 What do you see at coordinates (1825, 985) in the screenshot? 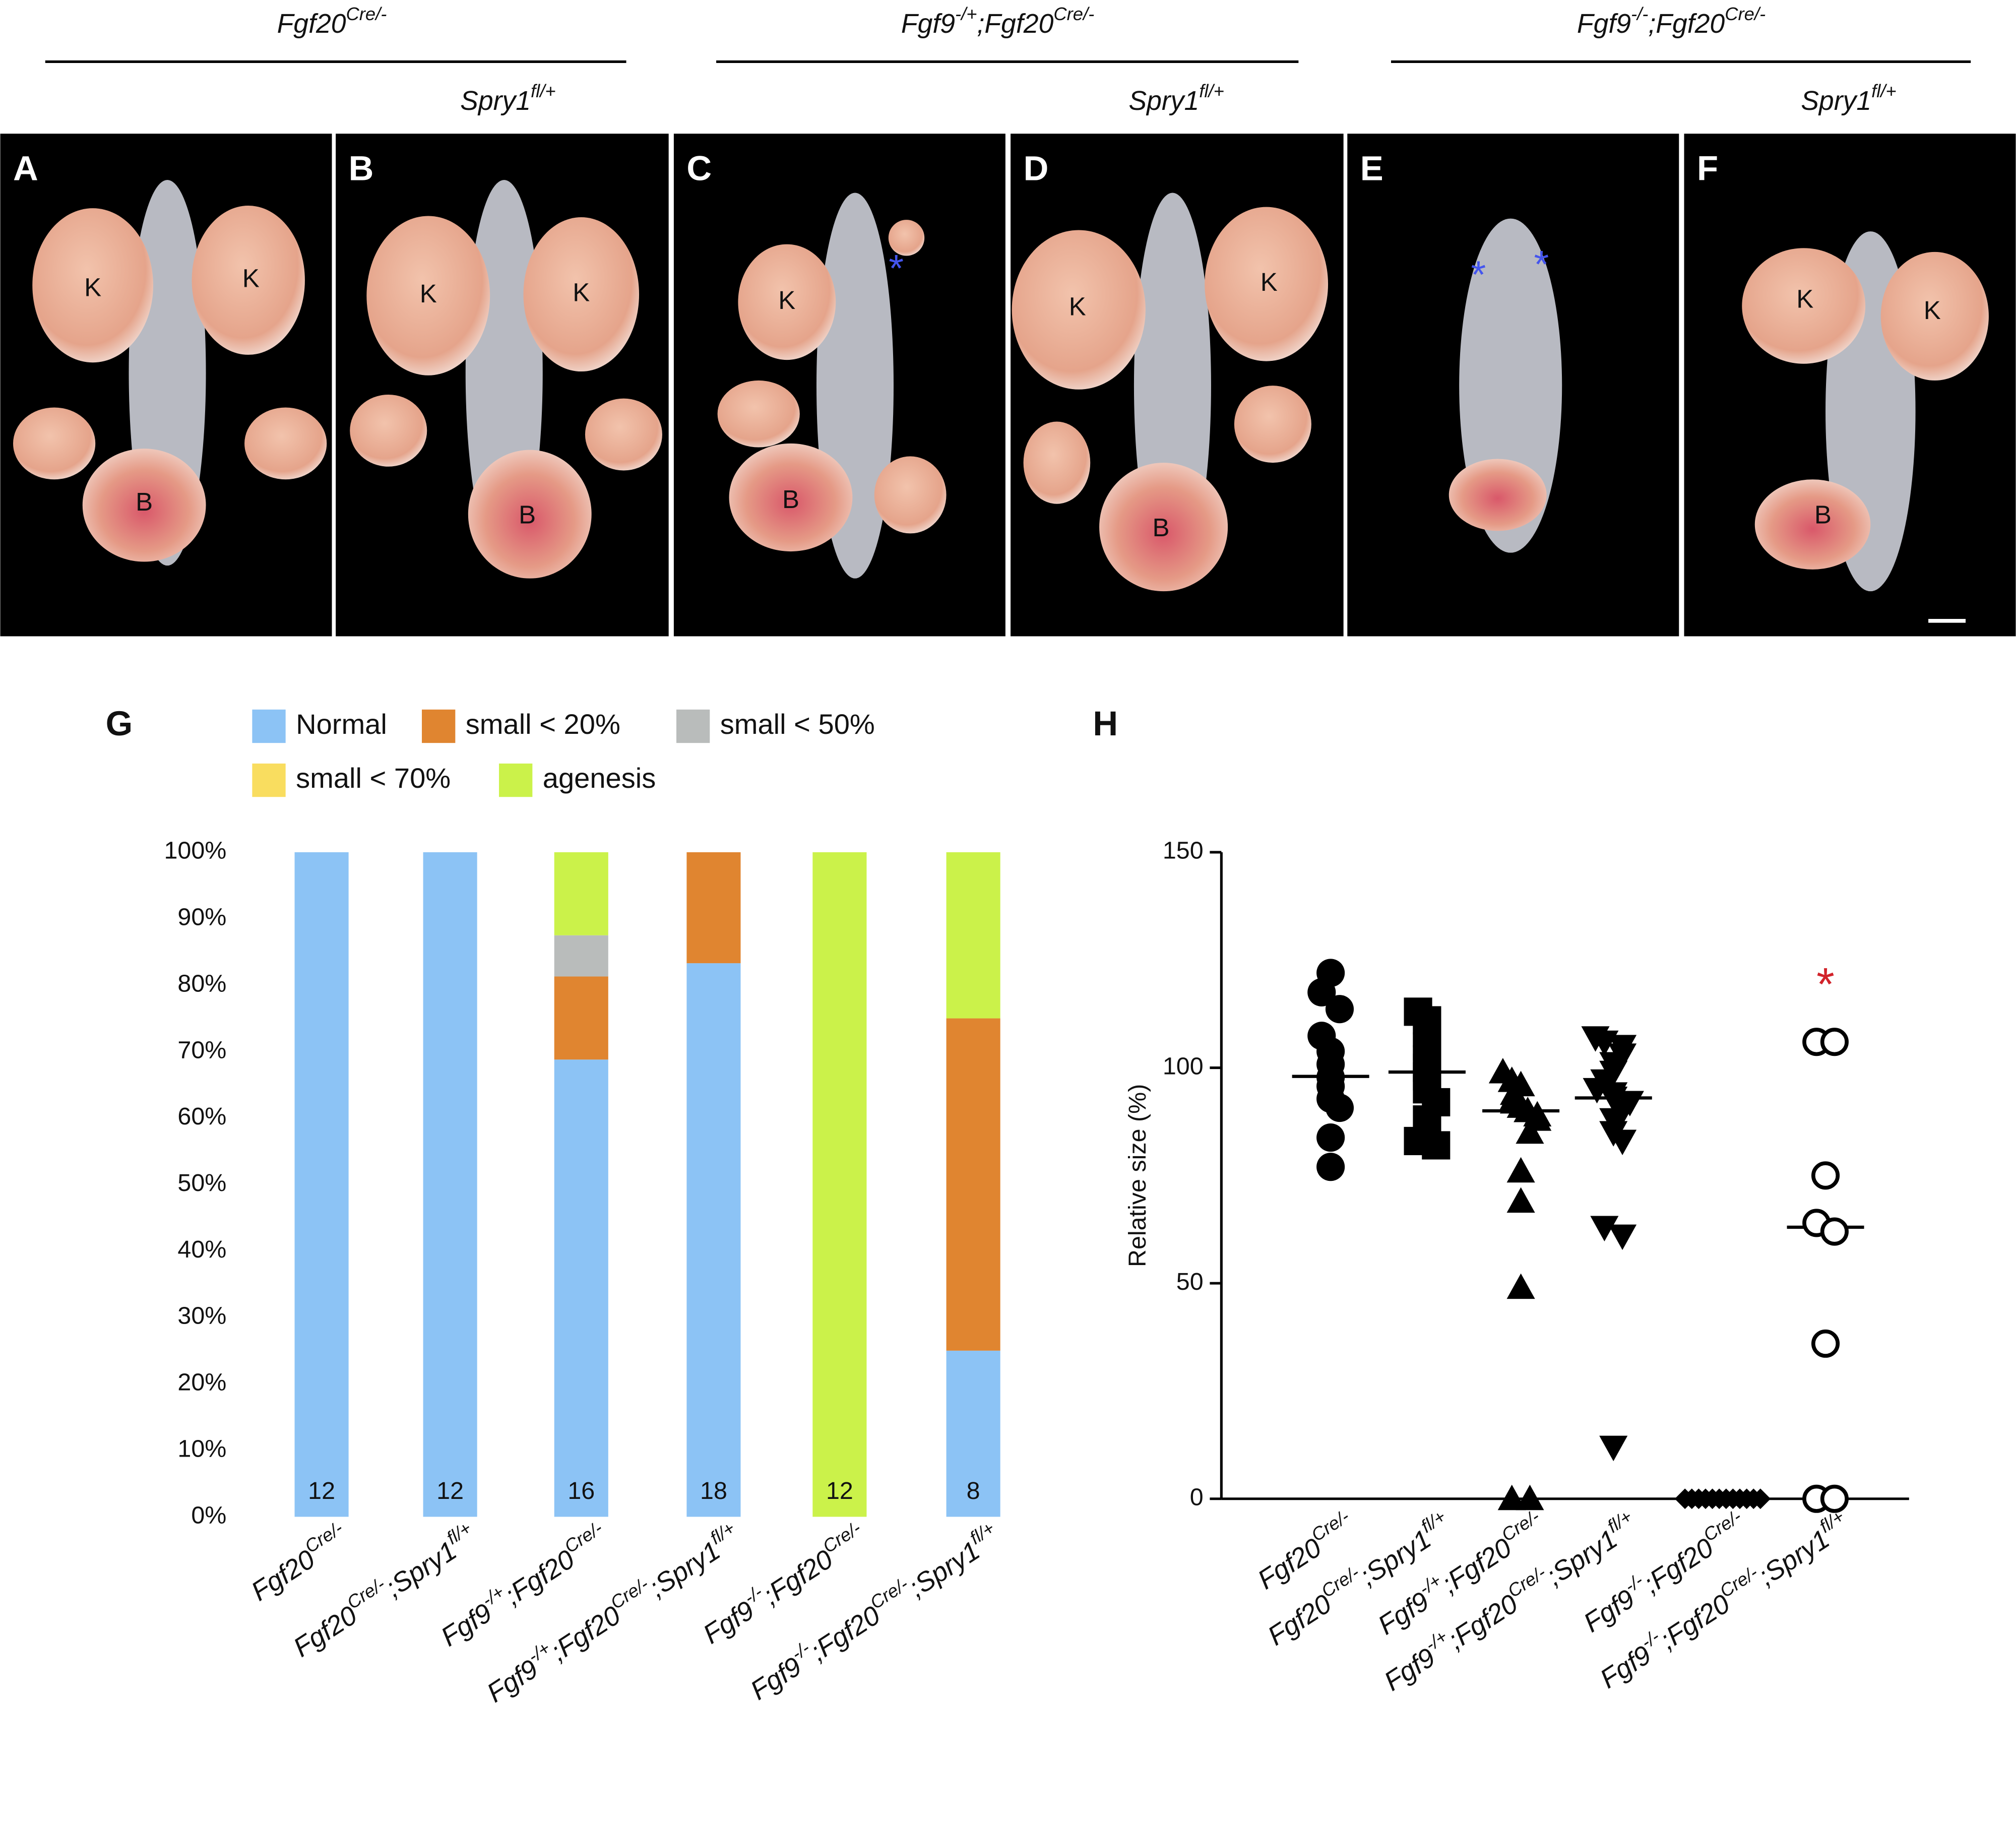
I see `annotation: *` at bounding box center [1825, 985].